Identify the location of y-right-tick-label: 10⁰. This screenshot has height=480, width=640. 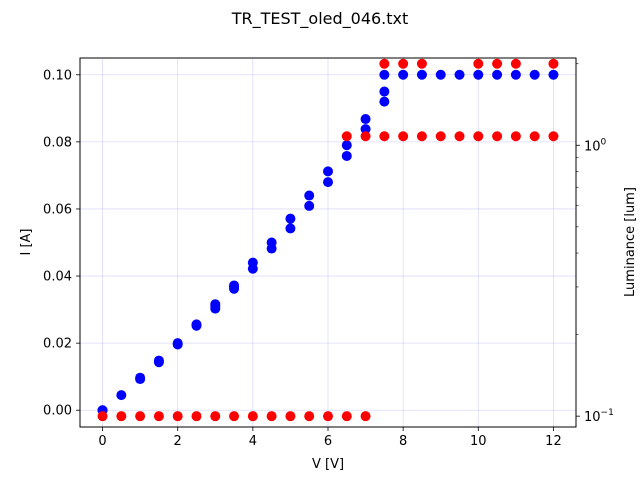
(595, 145).